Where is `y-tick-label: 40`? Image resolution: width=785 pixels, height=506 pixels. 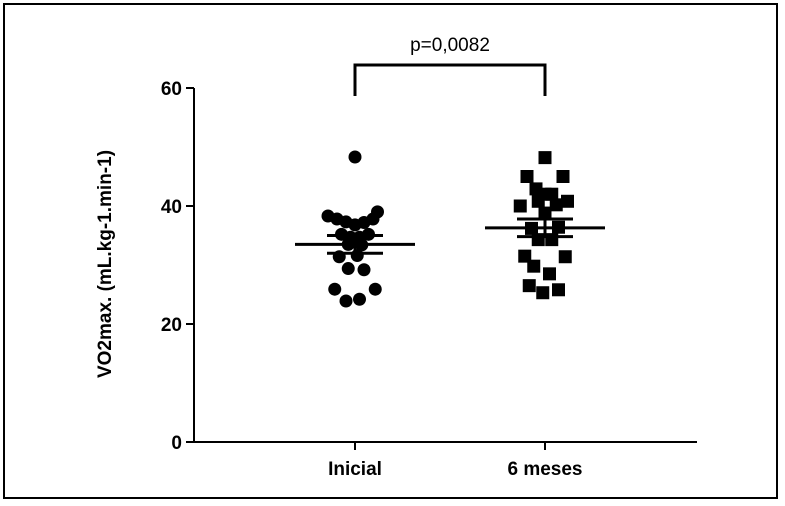
y-tick-label: 40 is located at coordinates (171, 207).